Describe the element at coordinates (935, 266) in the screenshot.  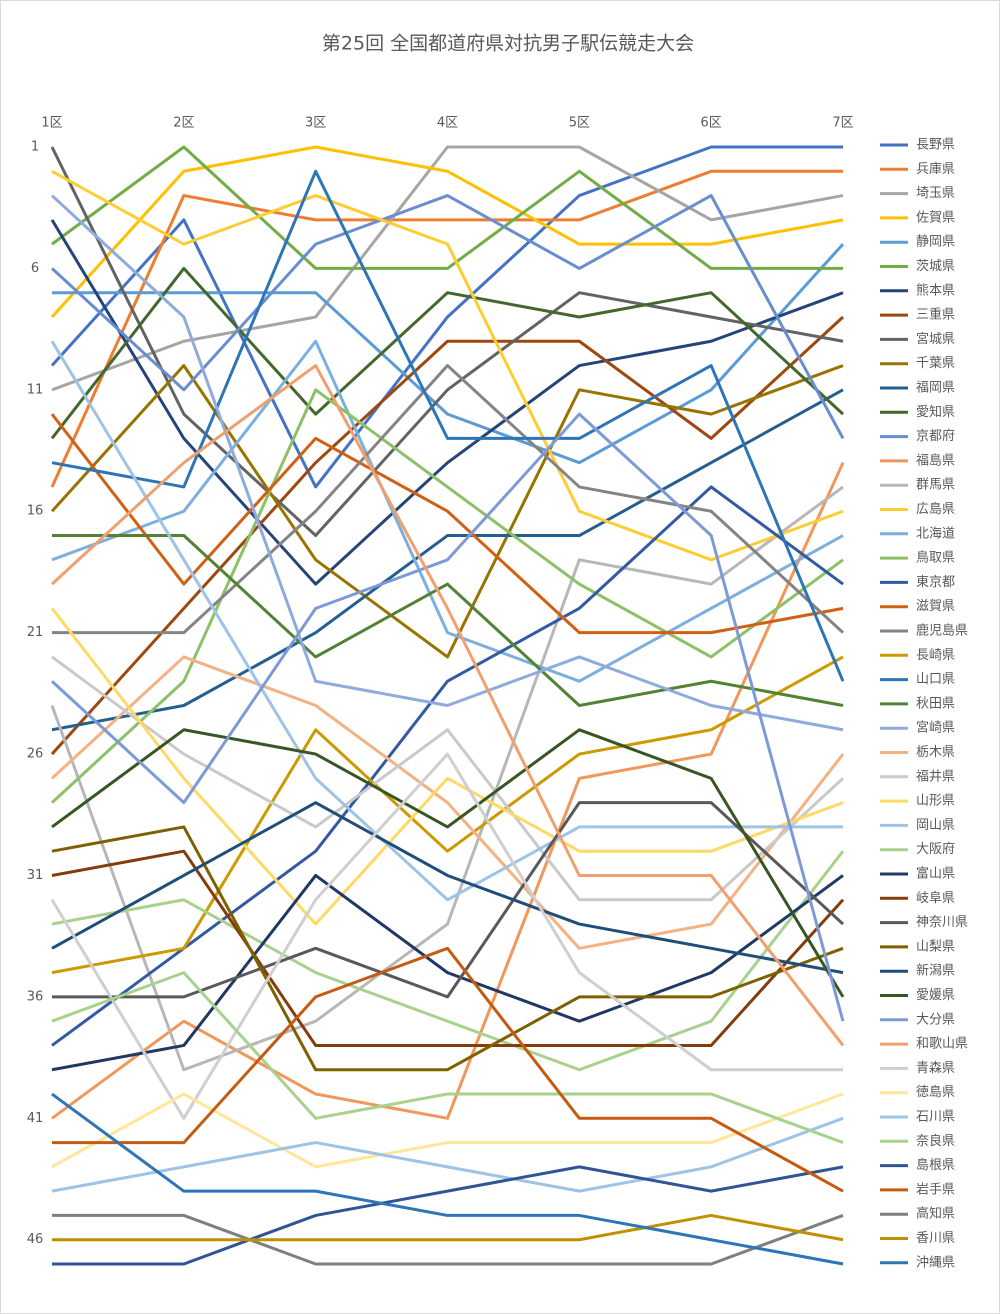
I see `legend-label: 茨城県` at that location.